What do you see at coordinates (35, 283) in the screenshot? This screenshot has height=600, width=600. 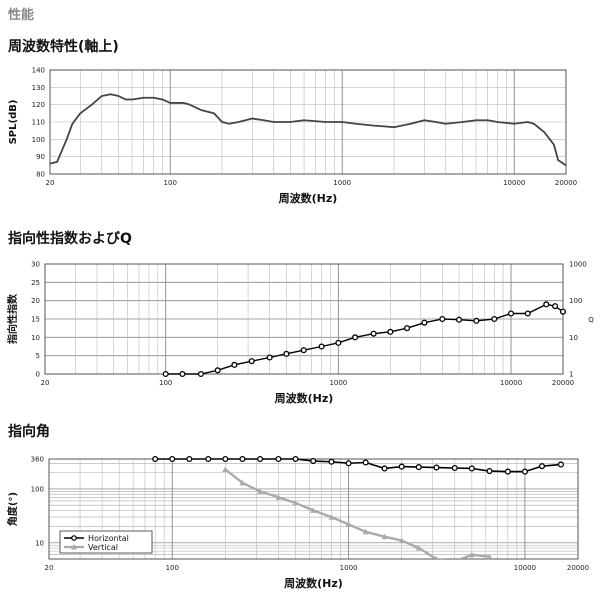 I see `y-tick-label: 25` at bounding box center [35, 283].